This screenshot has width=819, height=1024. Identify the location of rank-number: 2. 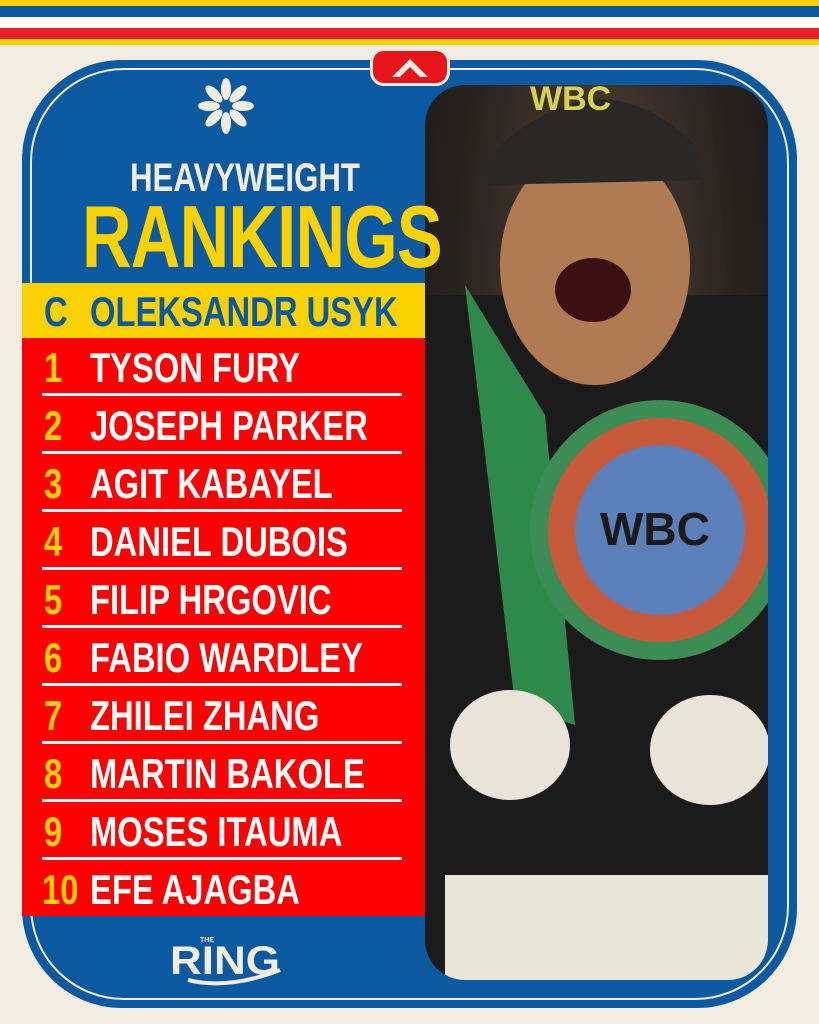
(53, 425).